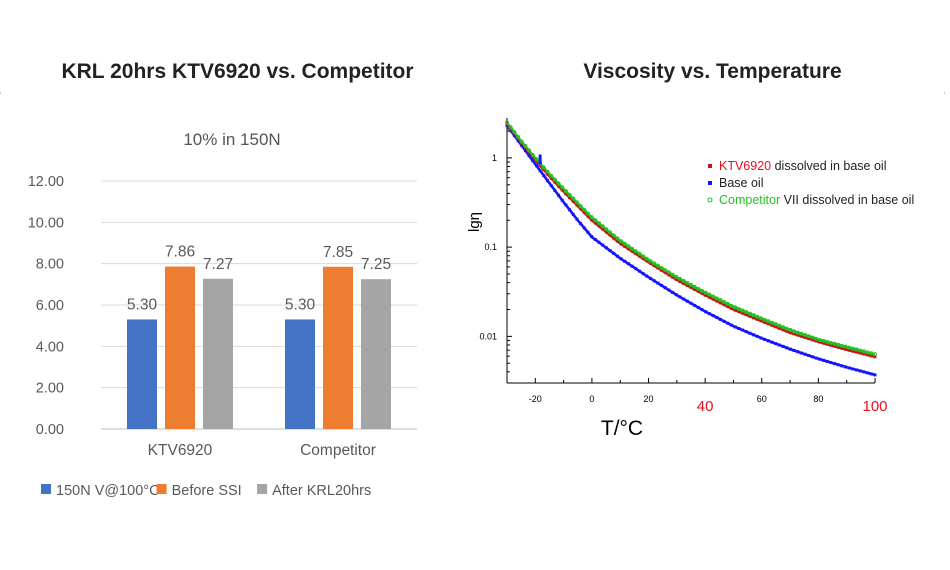 Image resolution: width=950 pixels, height=570 pixels. What do you see at coordinates (50, 265) in the screenshot?
I see `y-tick-label: 8.00` at bounding box center [50, 265].